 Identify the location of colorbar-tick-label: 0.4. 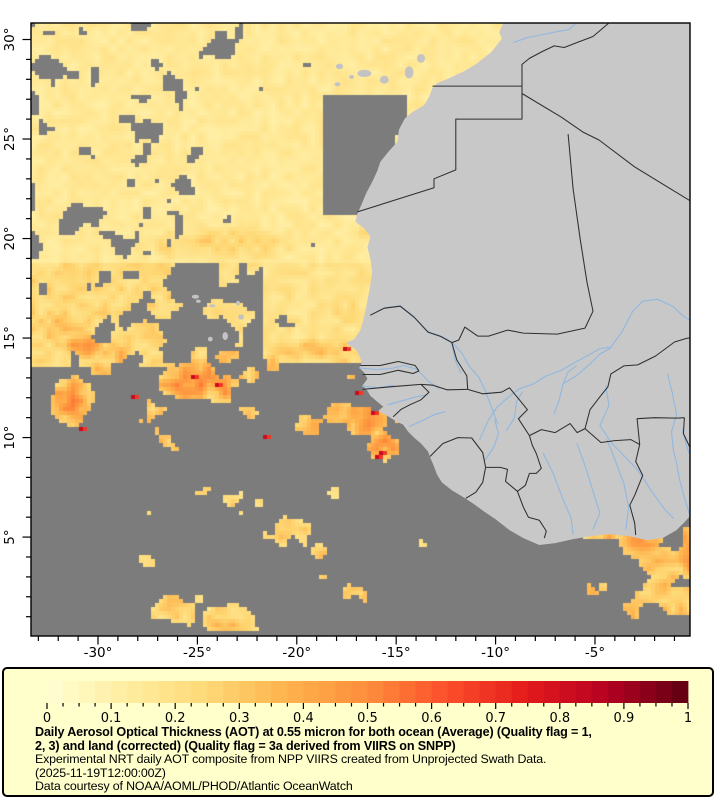
(303, 718).